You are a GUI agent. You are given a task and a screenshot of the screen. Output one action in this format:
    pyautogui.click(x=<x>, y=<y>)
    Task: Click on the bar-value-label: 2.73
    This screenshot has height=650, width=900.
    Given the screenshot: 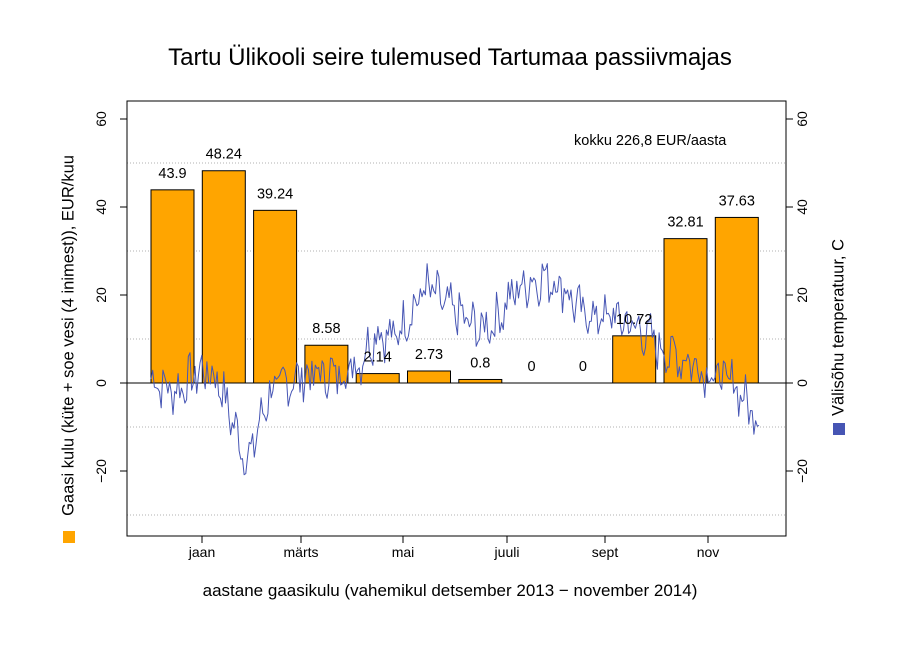 What is the action you would take?
    pyautogui.click(x=429, y=355)
    